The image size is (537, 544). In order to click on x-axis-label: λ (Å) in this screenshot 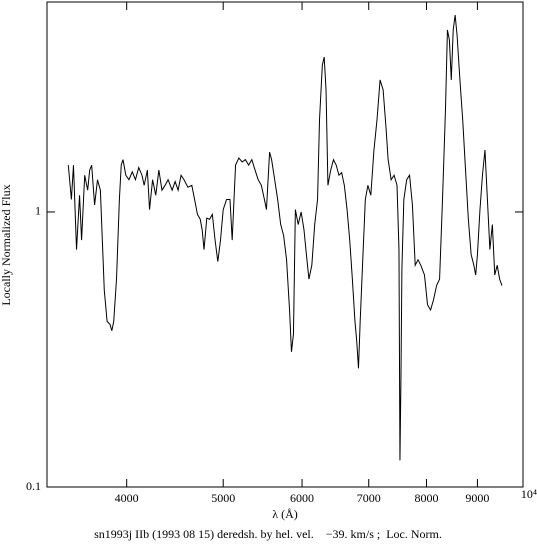, I will do `click(284, 514)`.